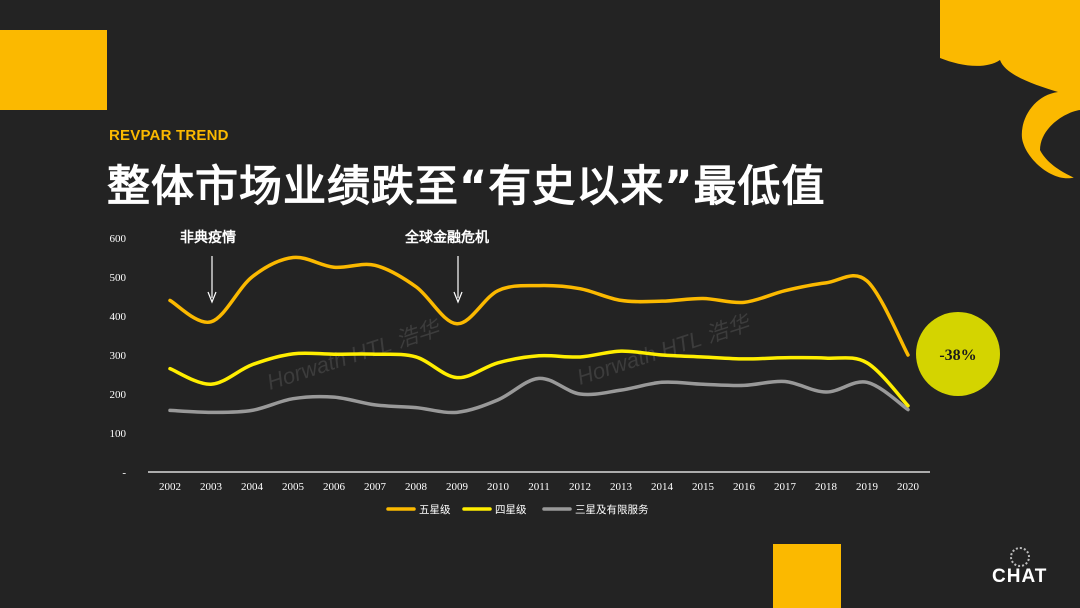 Image resolution: width=1080 pixels, height=608 pixels. Describe the element at coordinates (211, 487) in the screenshot. I see `x-tick-label: 2003` at that location.